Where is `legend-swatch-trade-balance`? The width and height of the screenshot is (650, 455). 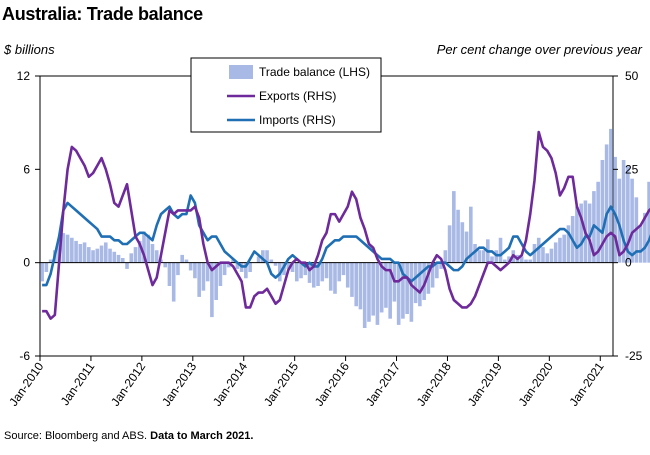 legend-swatch-trade-balance is located at coordinates (241, 72).